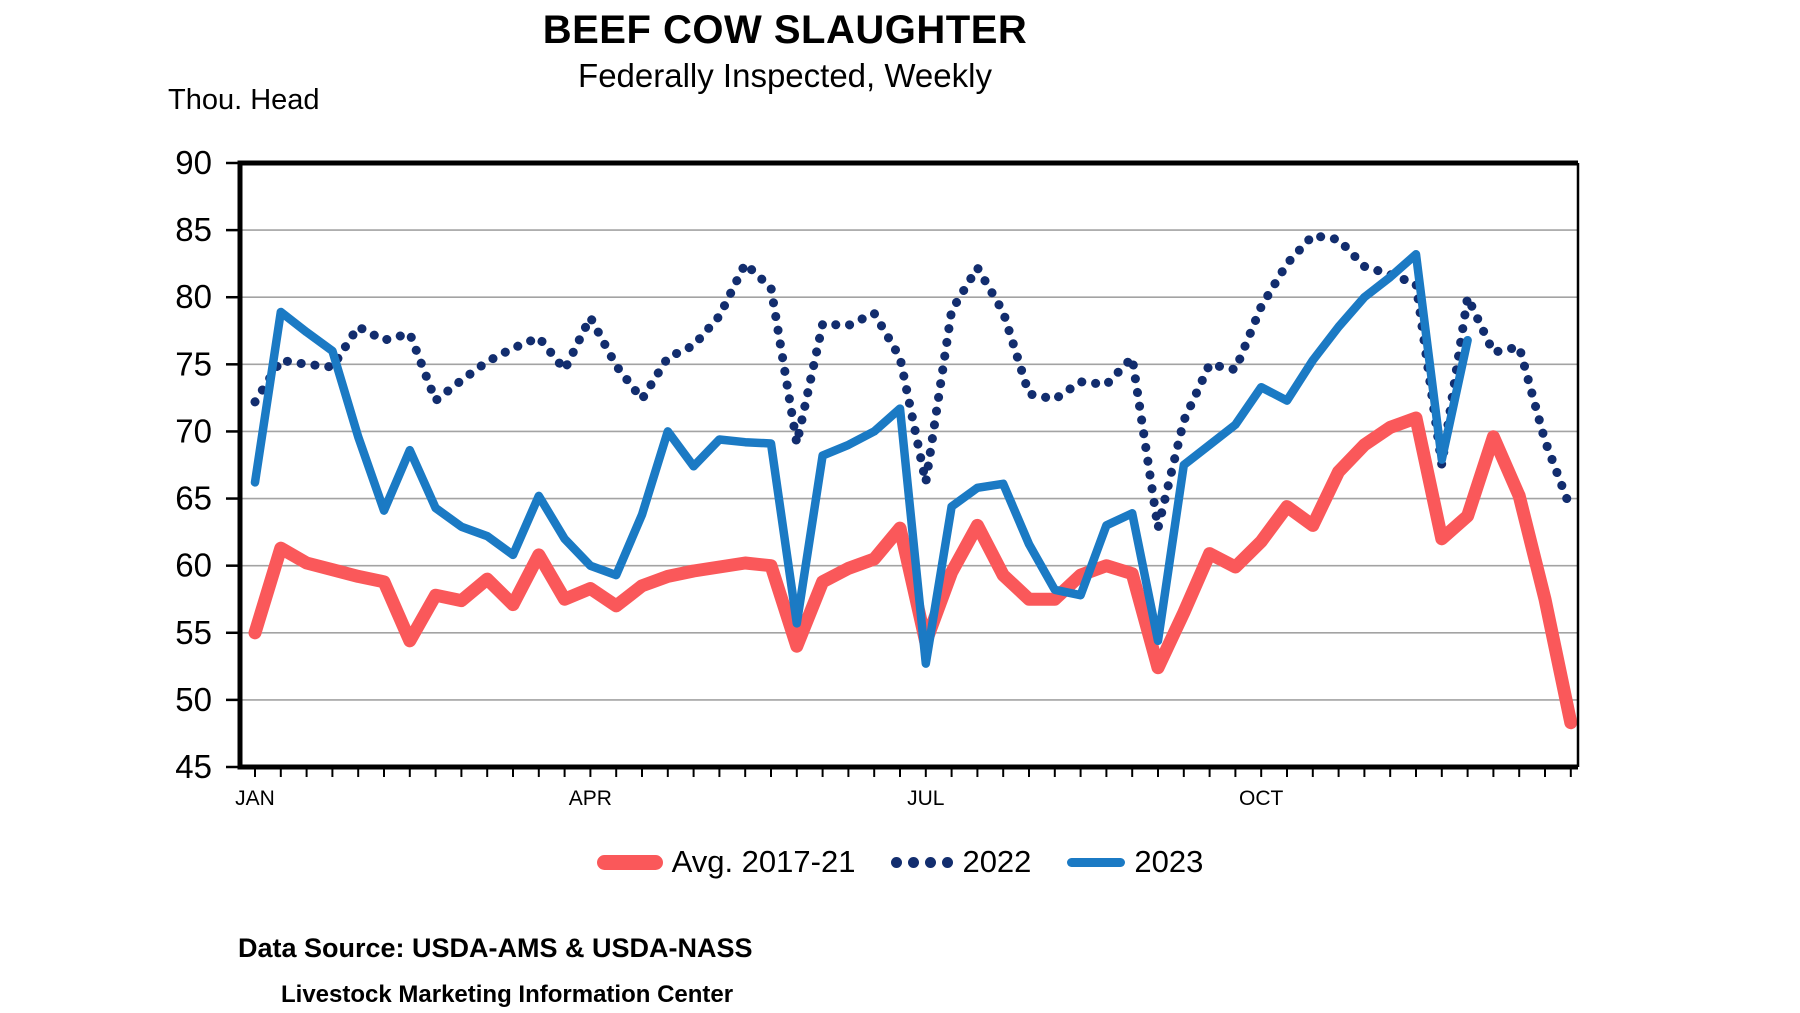 The image size is (1800, 1013). I want to click on y-tick-label: 90, so click(193, 162).